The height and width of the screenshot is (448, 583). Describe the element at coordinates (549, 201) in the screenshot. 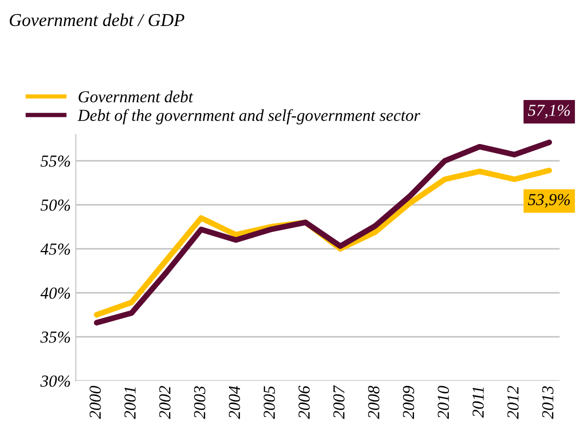

I see `data-label: 53,9%` at that location.